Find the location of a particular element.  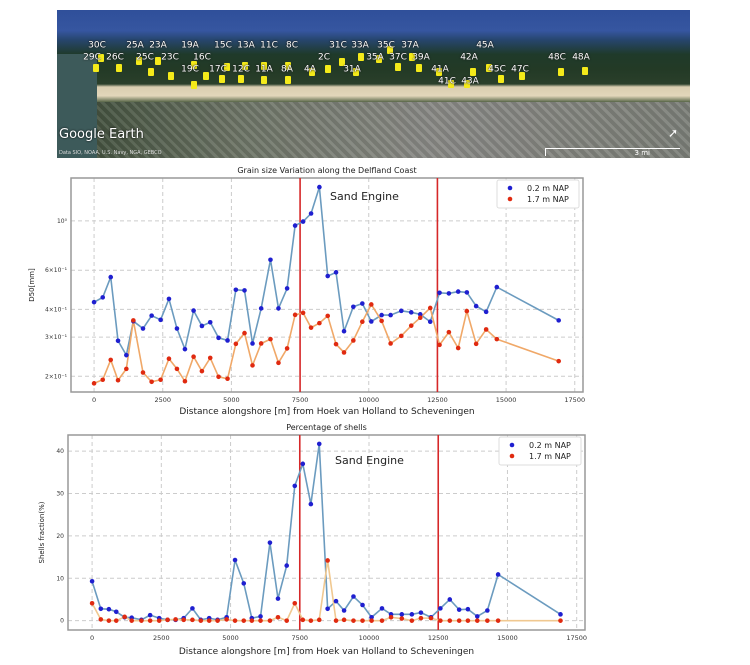

chart-title: Percentage of shells is located at coordinates (326, 427).